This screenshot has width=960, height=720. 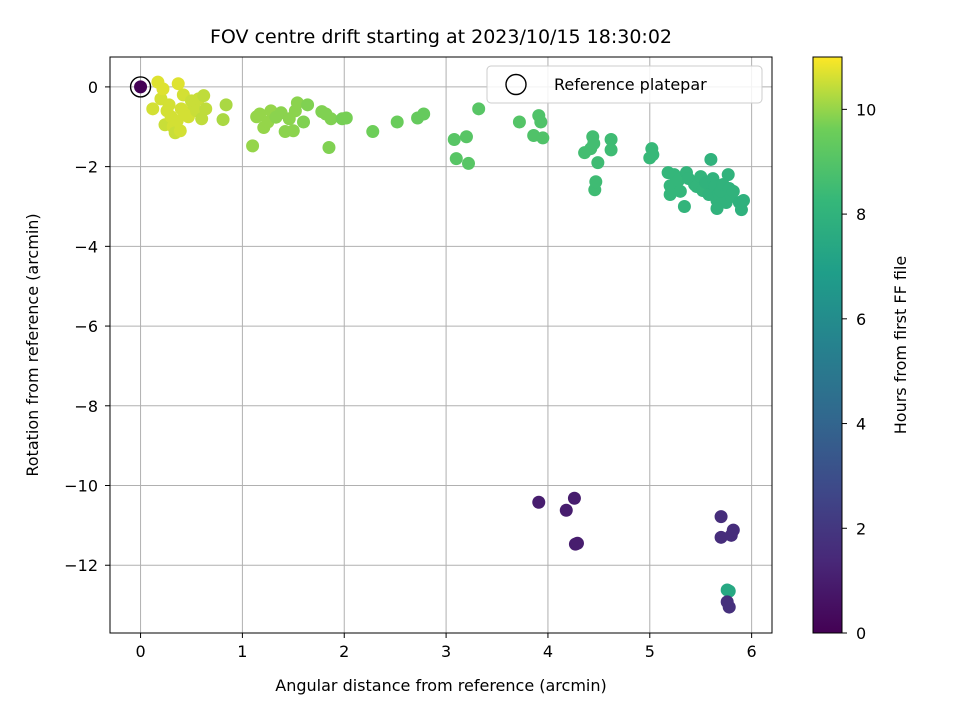 I want to click on colorbar-tick-label: 6, so click(x=861, y=319).